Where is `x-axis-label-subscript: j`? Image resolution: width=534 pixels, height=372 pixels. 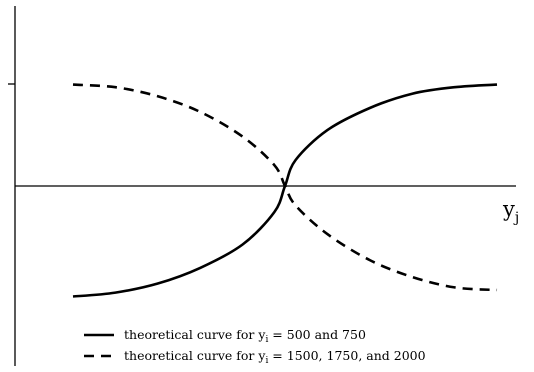 x-axis-label-subscript: j is located at coordinates (516, 218).